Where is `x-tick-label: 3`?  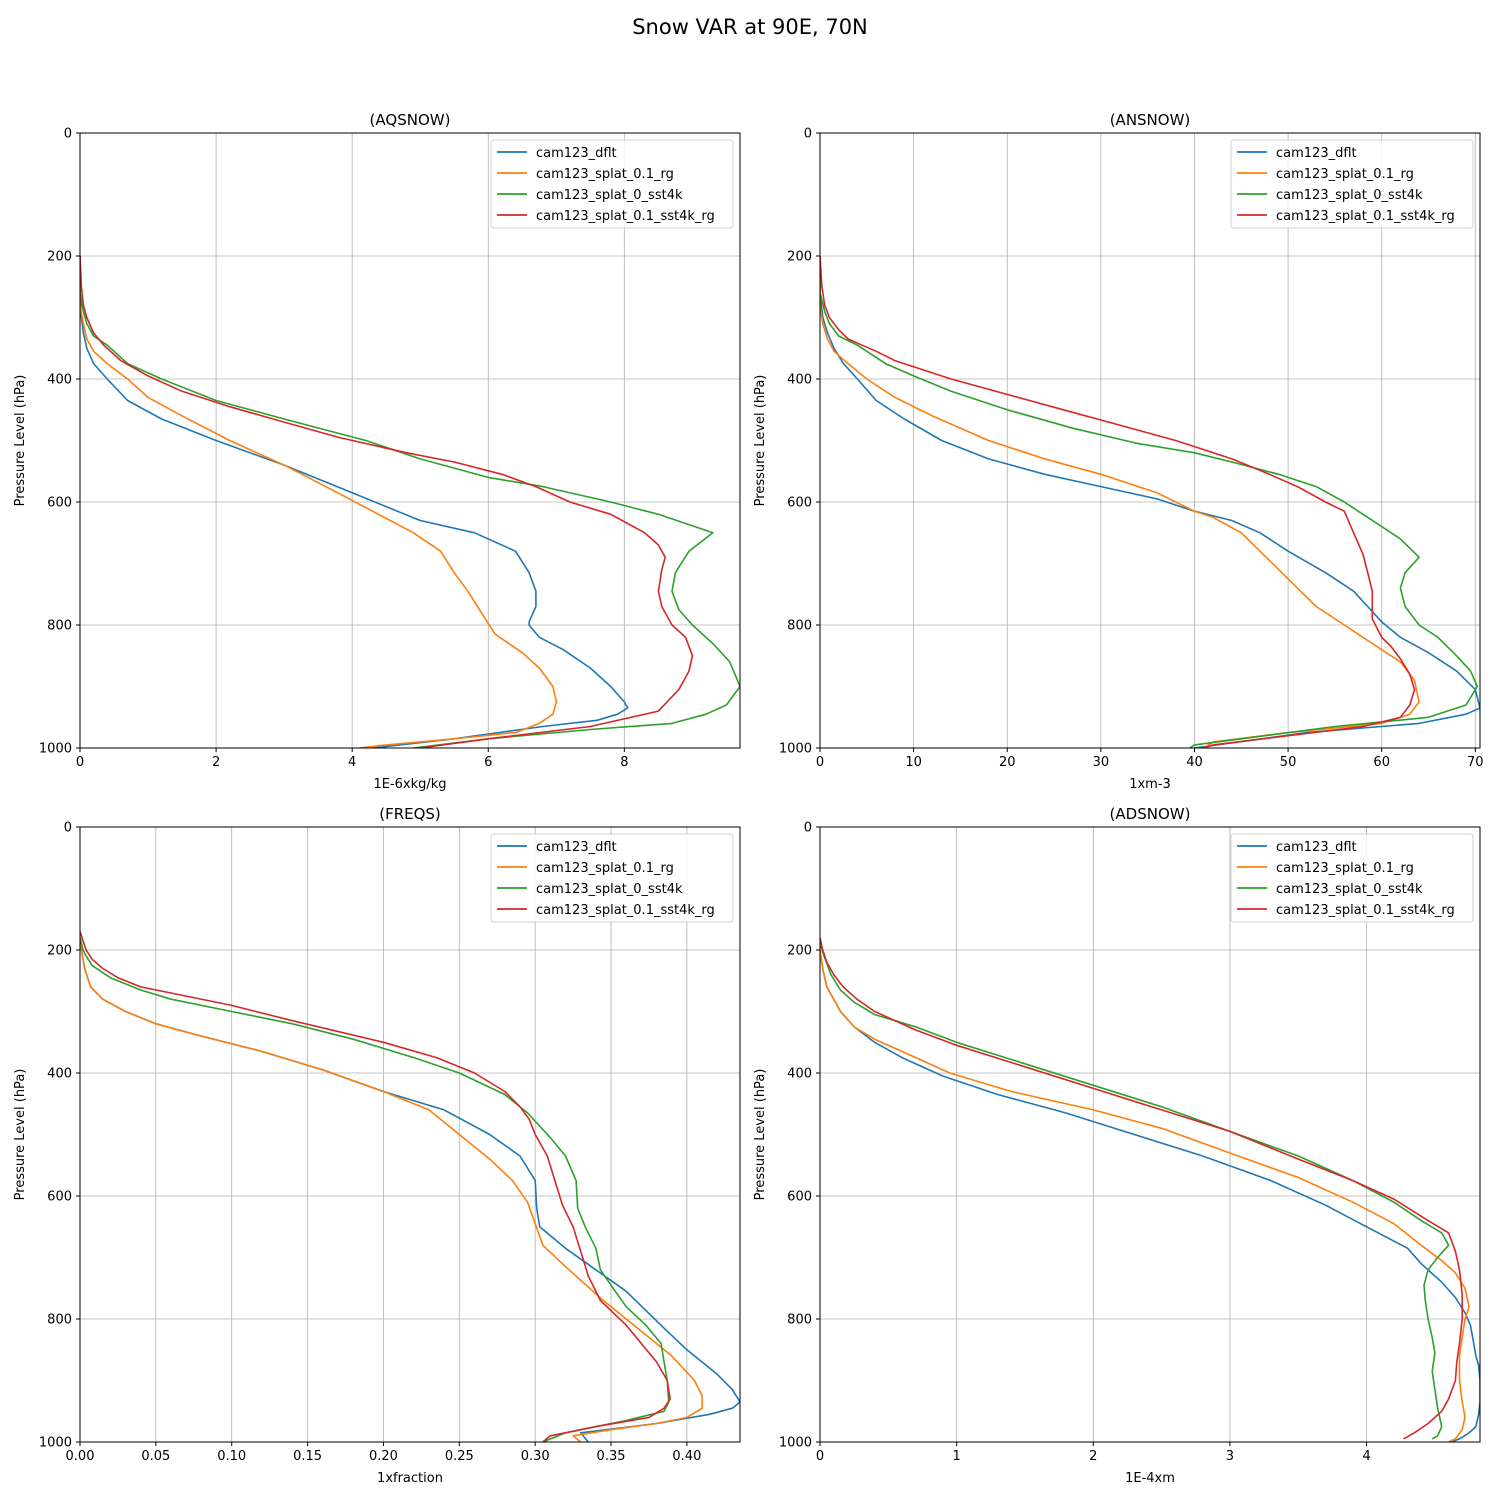 x-tick-label: 3 is located at coordinates (1230, 1456).